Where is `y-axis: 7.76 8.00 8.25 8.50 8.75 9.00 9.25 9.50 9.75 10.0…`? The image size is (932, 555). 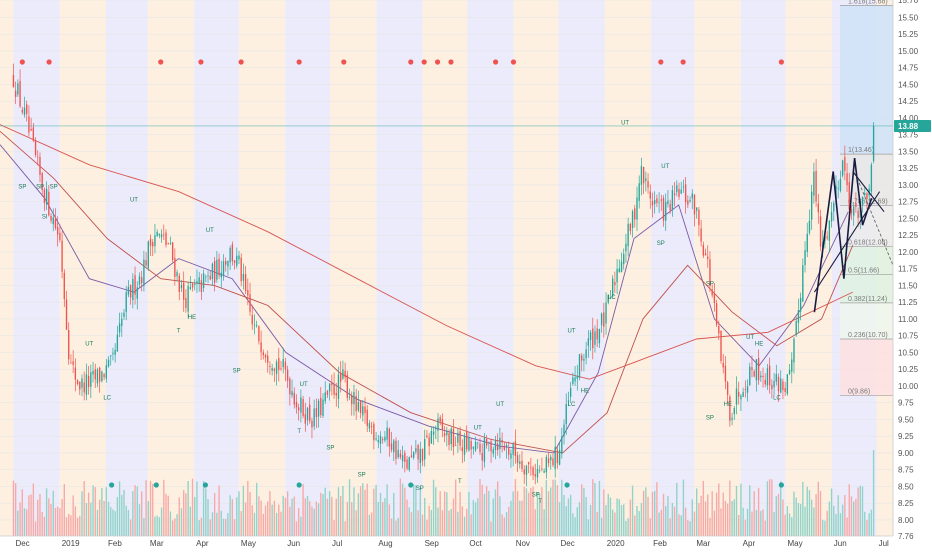
y-axis: 7.76 8.00 8.25 8.50 8.75 9.00 9.25 9.50 9.75 10.0… is located at coordinates (912, 275).